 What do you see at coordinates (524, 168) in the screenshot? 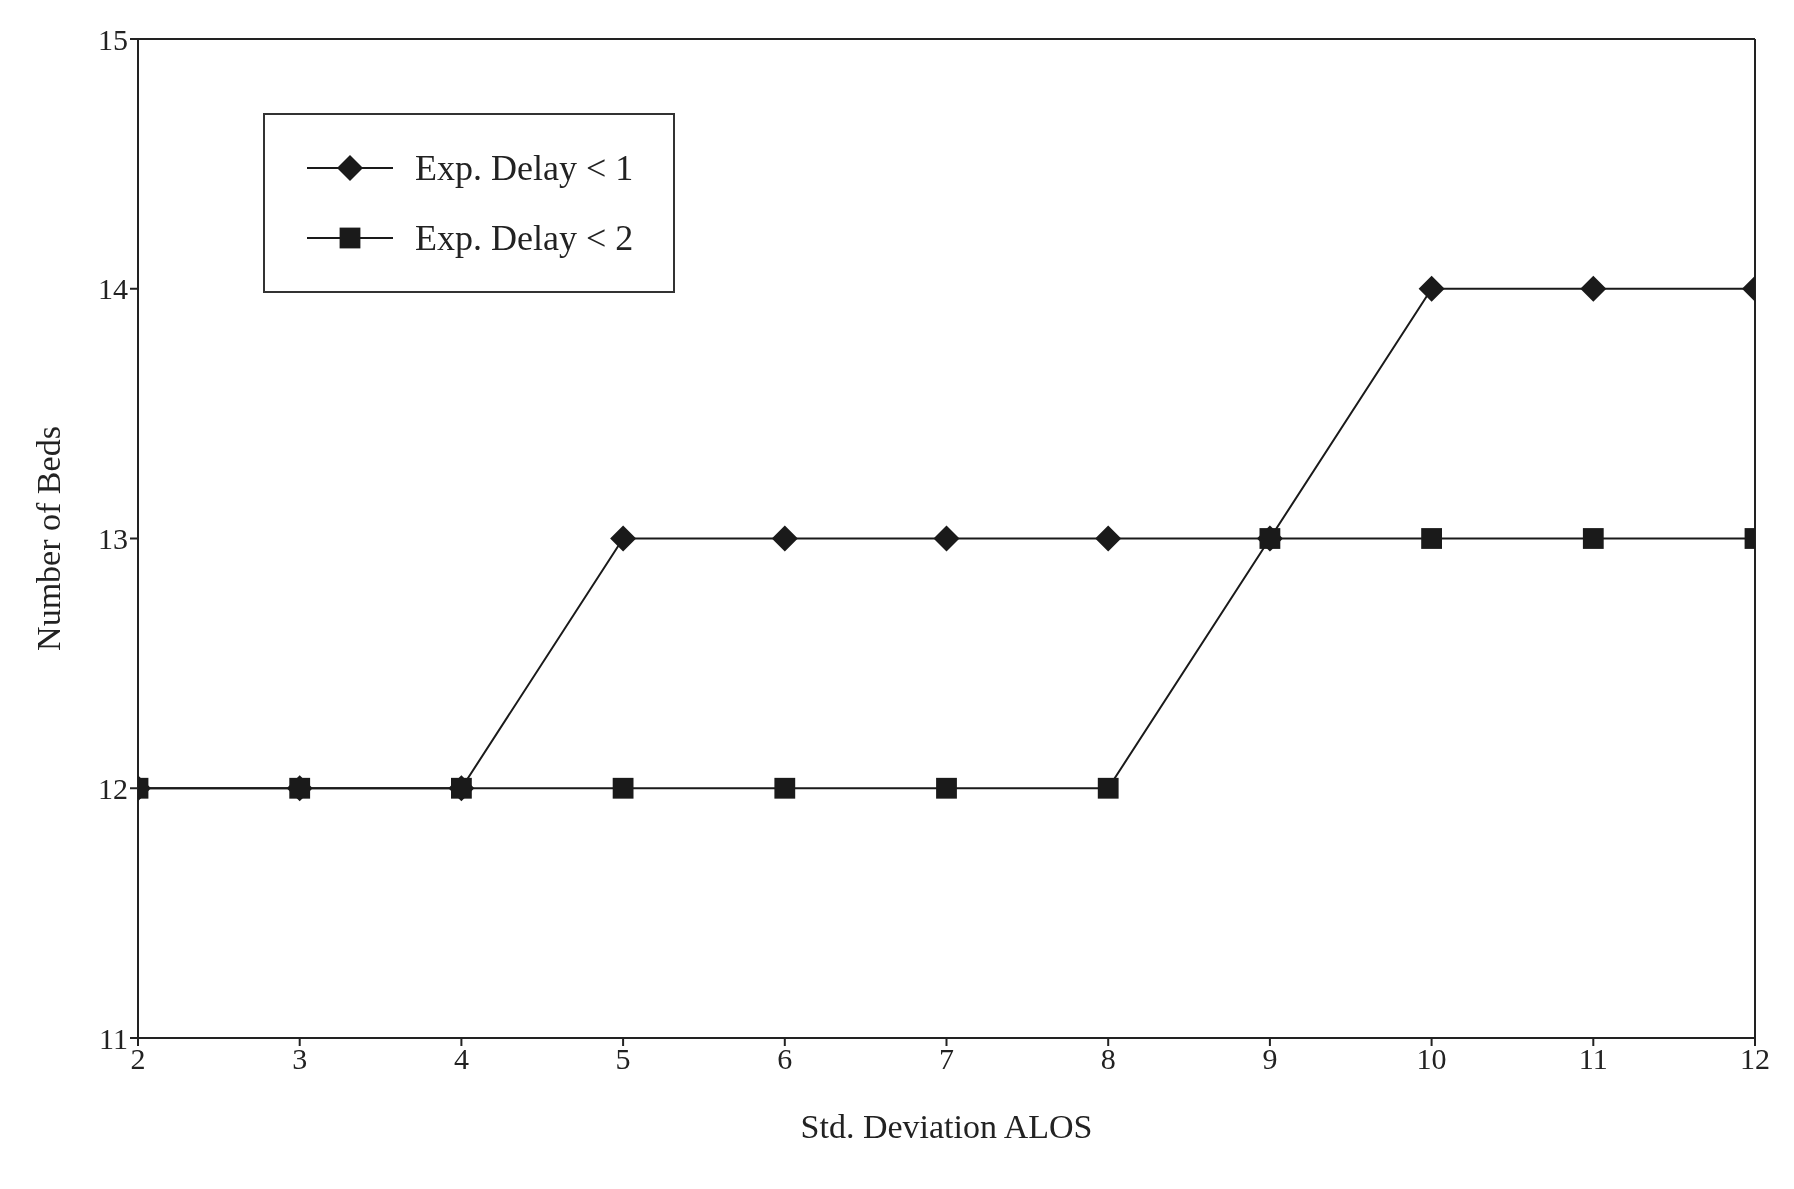
I see `legend-label: Exp. Delay < 1` at bounding box center [524, 168].